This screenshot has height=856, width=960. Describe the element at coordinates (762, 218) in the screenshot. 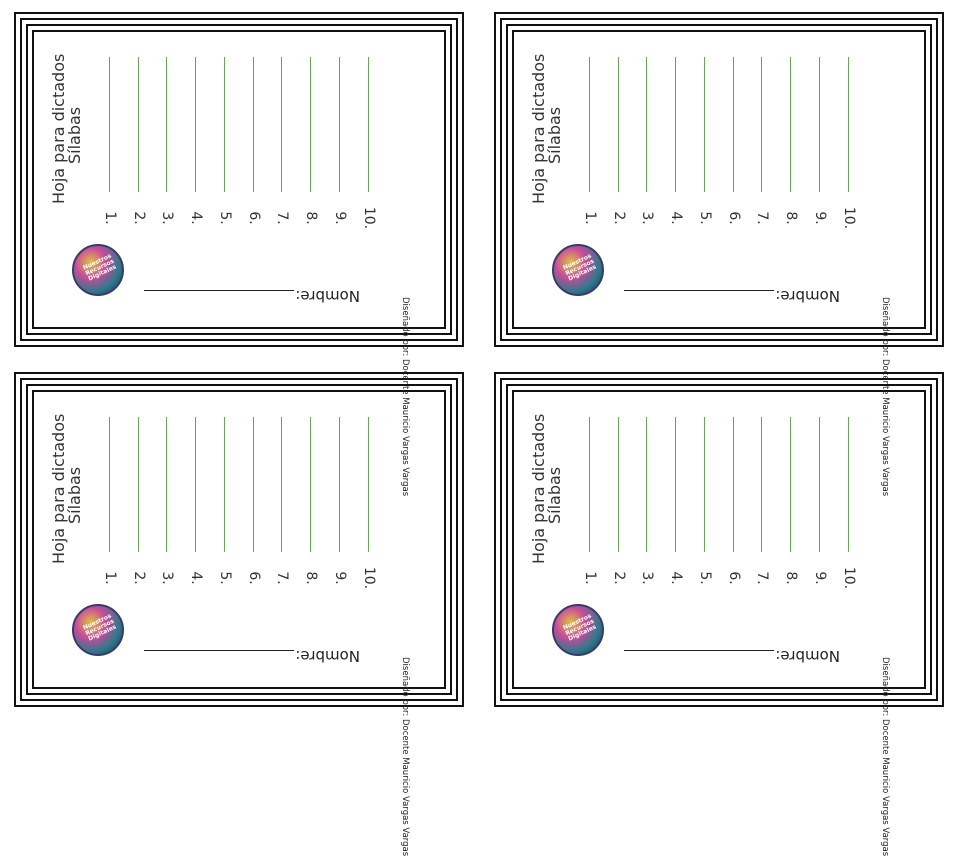

I see `item-number: 7.` at that location.